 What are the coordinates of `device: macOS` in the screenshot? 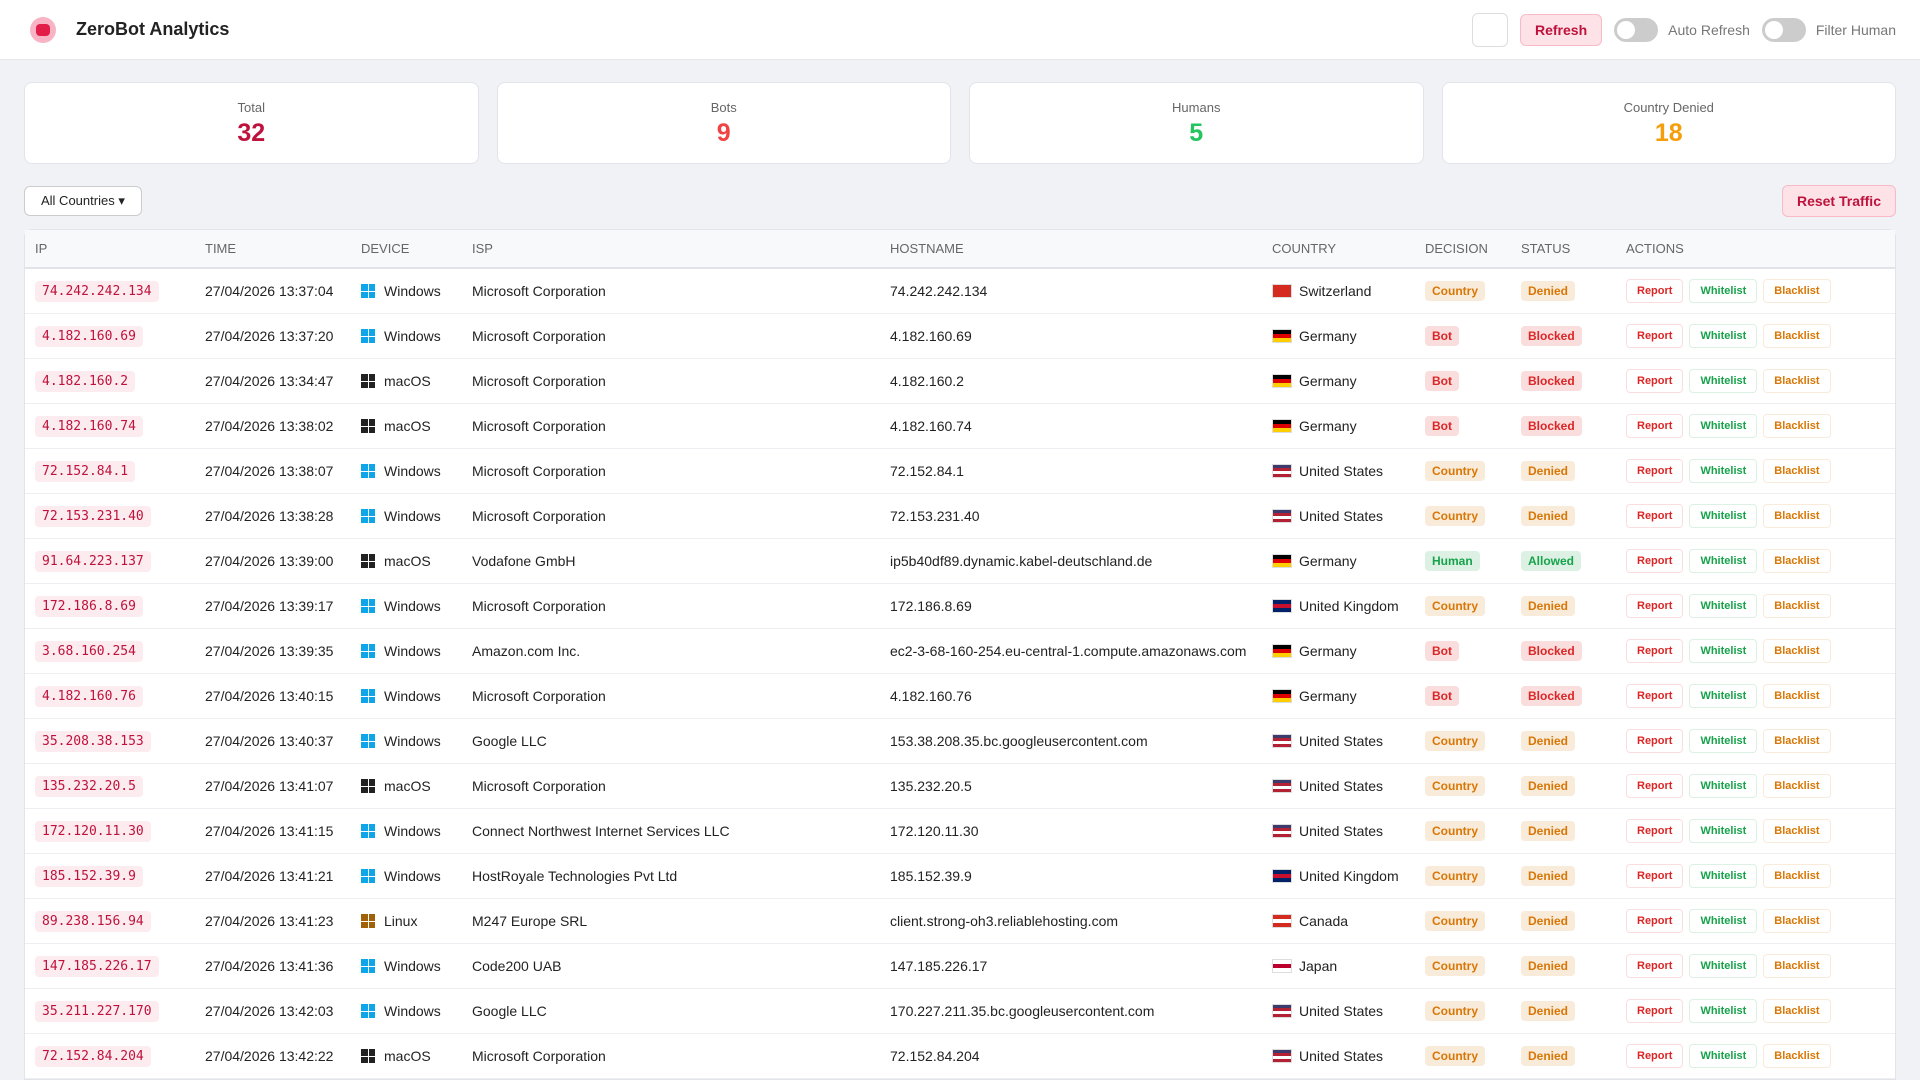 It's located at (407, 426).